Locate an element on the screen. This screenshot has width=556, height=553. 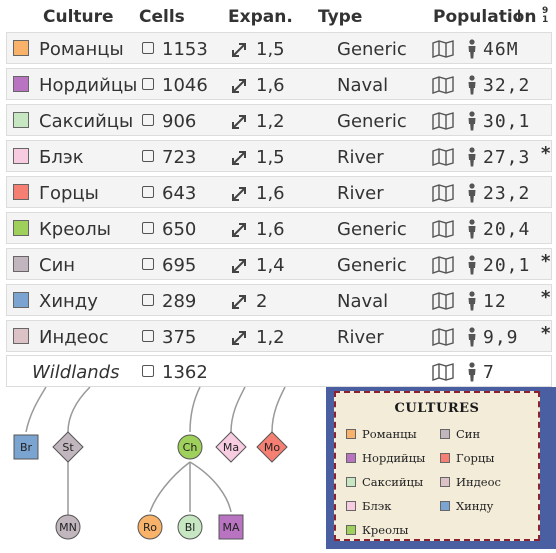
sort-population-header: Population is located at coordinates (485, 17).